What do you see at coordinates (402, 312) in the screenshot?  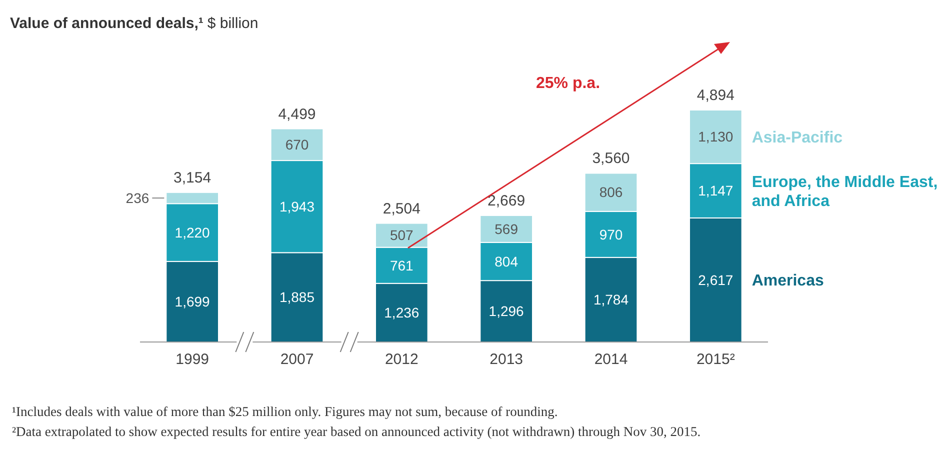 I see `data-label: 1,236` at bounding box center [402, 312].